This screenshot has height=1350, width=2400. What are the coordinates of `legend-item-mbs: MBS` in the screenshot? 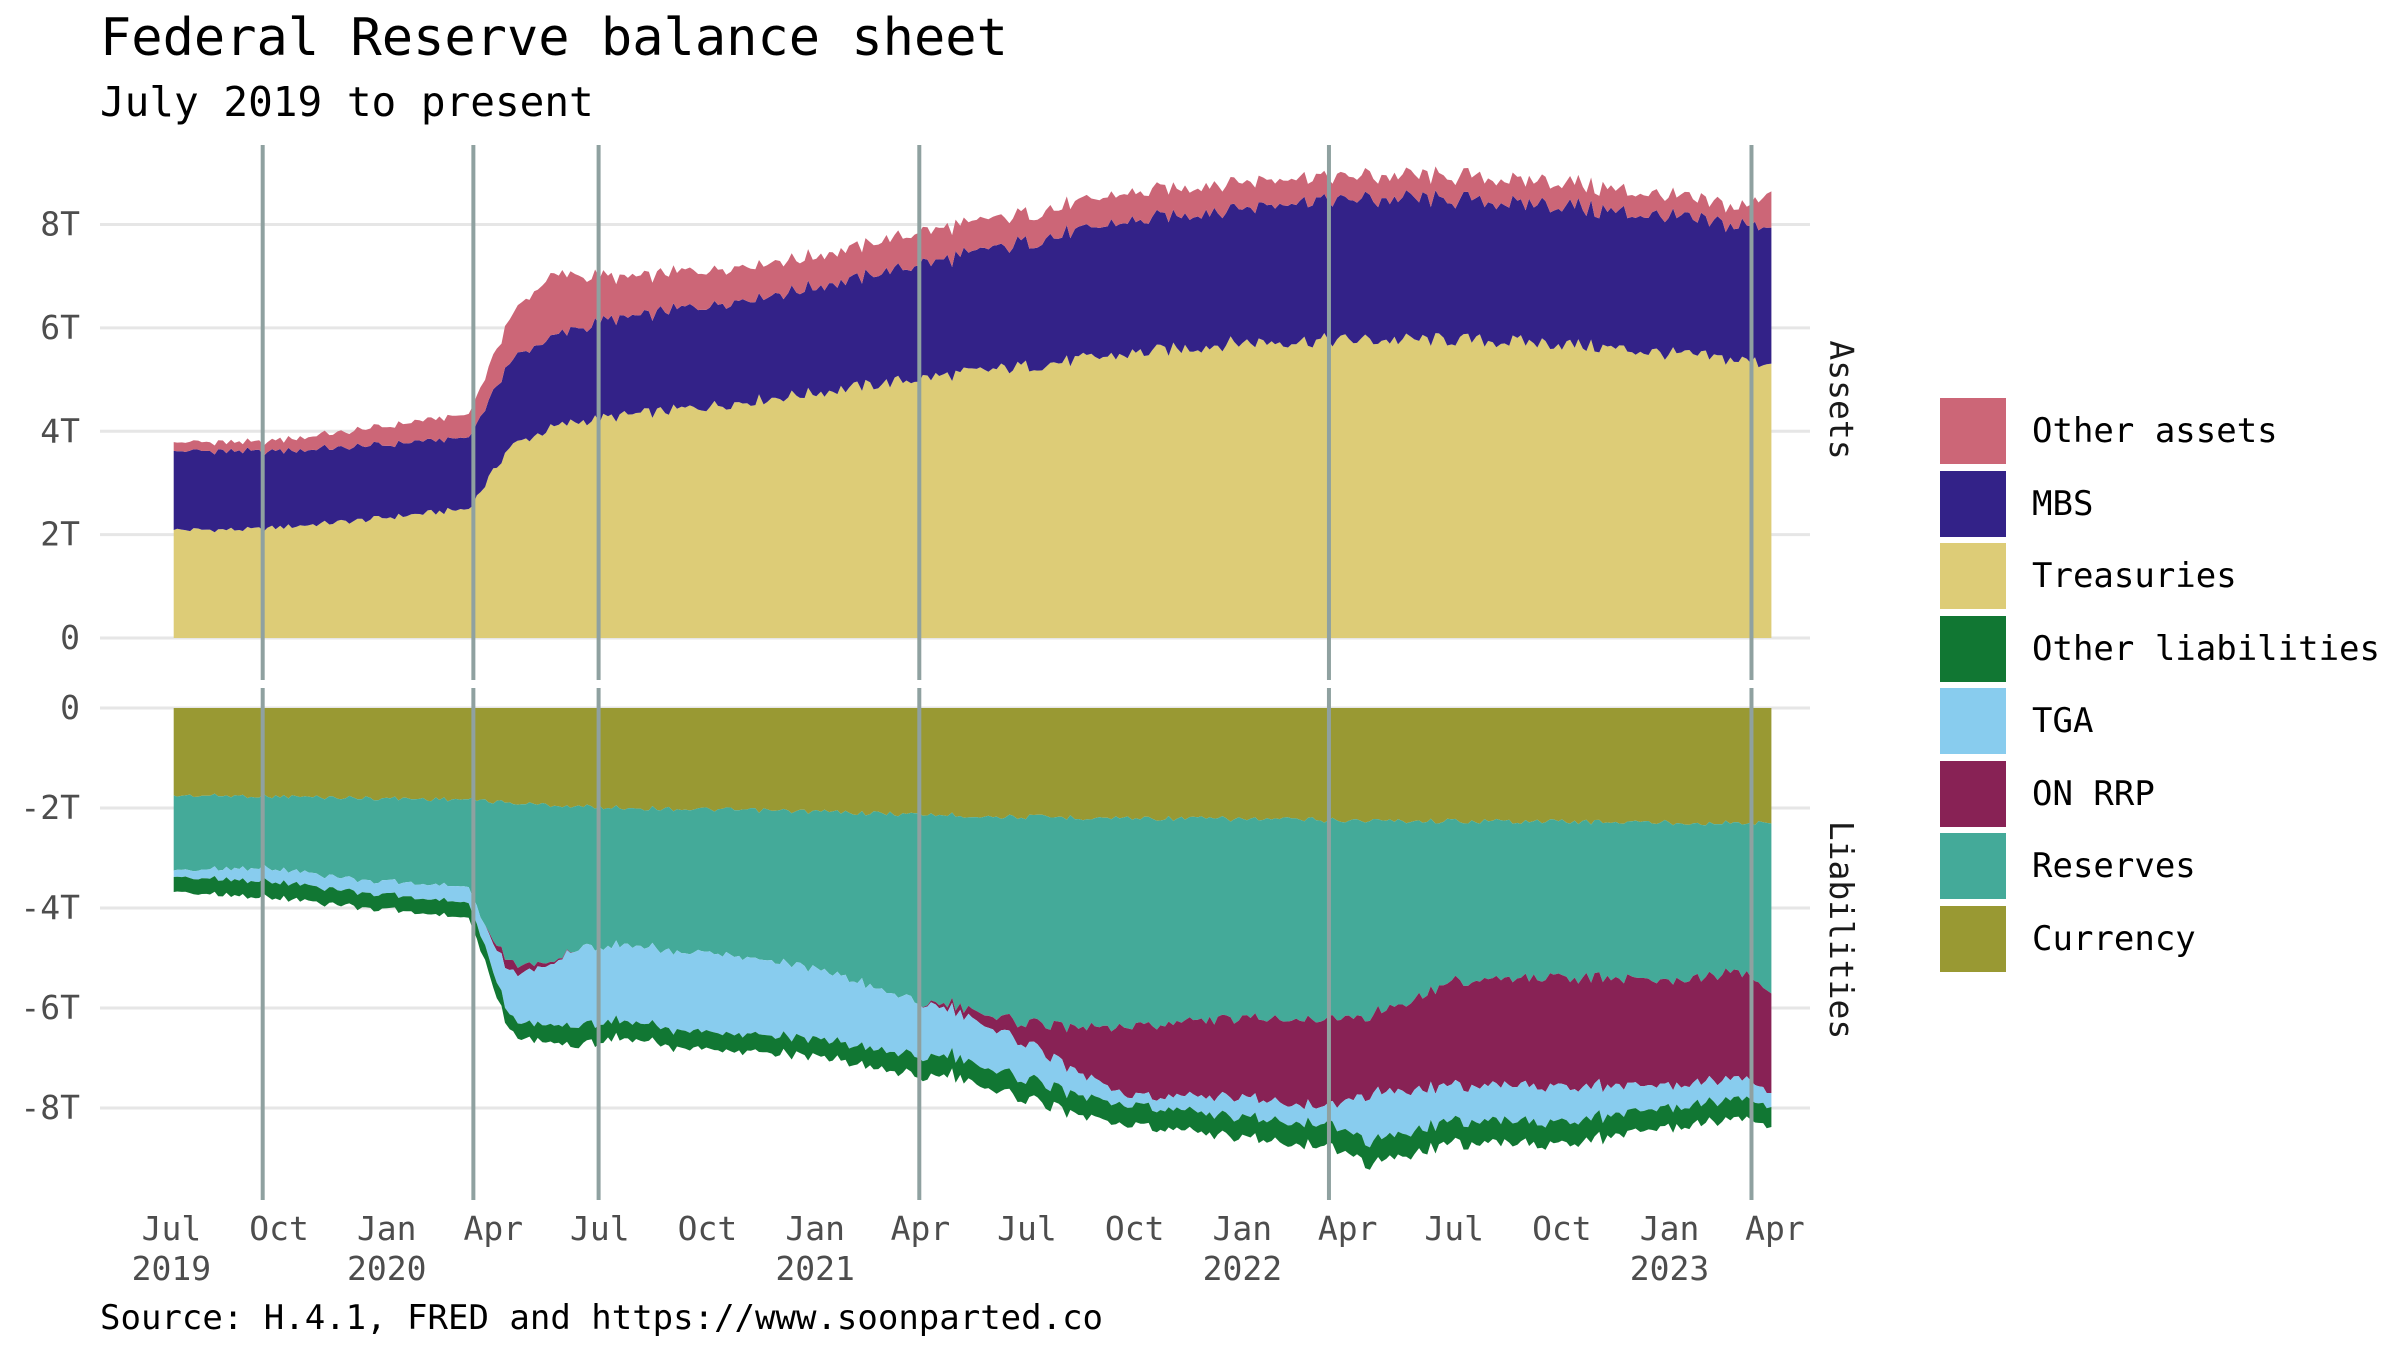 It's located at (2160, 504).